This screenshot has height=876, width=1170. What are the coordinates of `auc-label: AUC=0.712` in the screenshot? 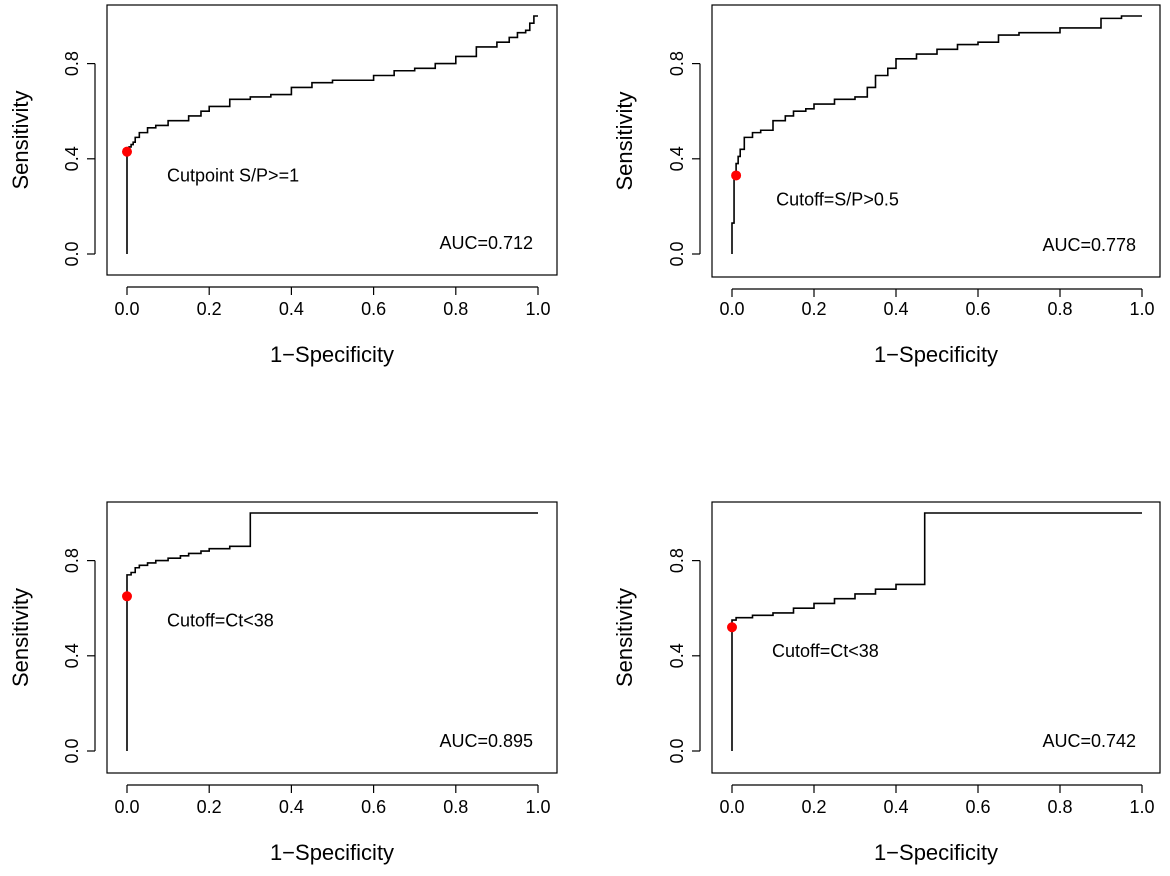 It's located at (486, 243).